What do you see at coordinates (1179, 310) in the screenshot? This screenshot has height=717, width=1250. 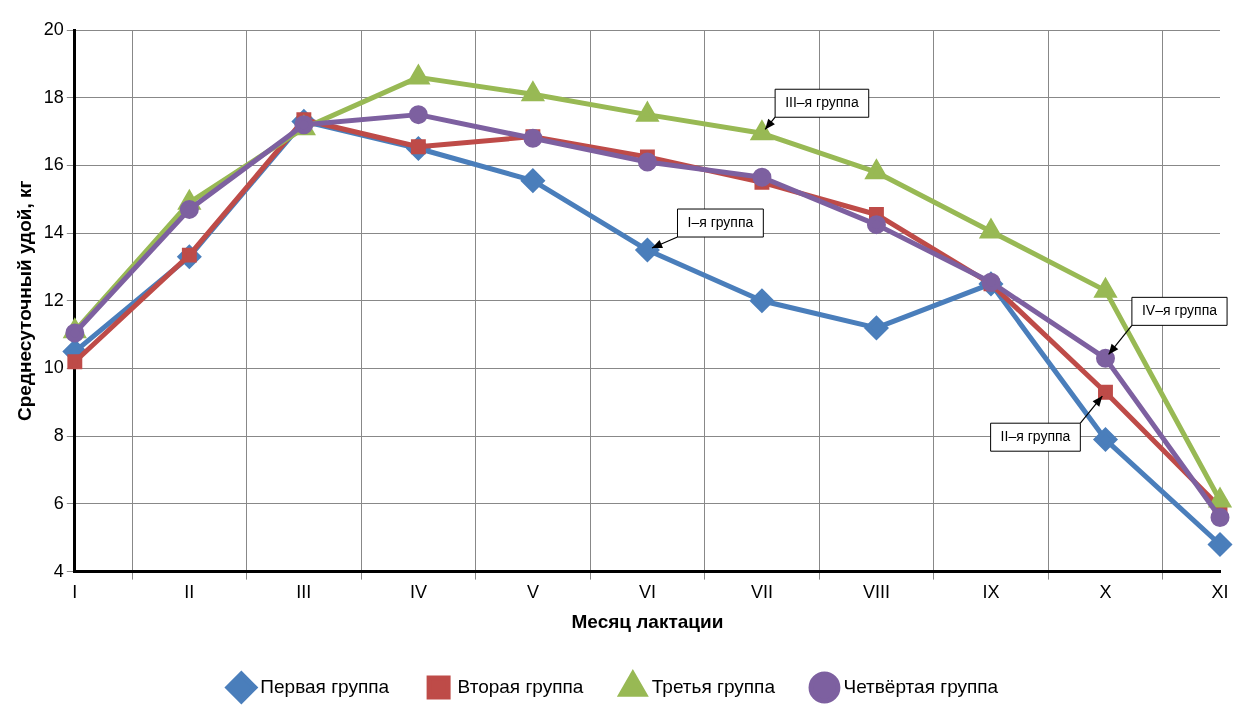 I see `annotation: IV–я группа` at bounding box center [1179, 310].